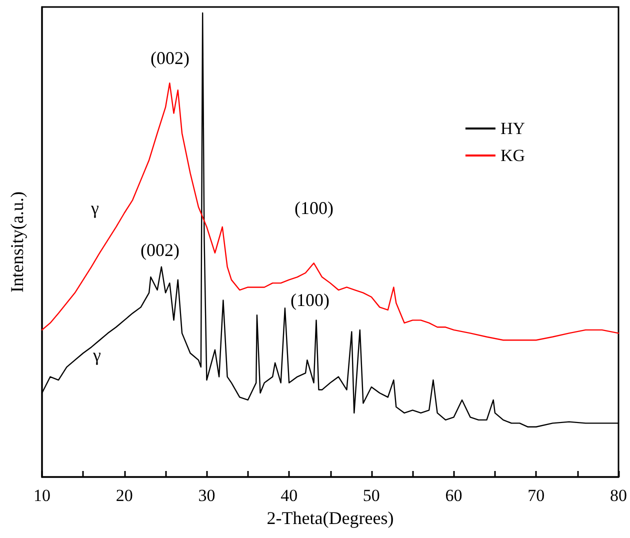 Image resolution: width=630 pixels, height=538 pixels. Describe the element at coordinates (453, 495) in the screenshot. I see `x-tick-label: 60` at that location.